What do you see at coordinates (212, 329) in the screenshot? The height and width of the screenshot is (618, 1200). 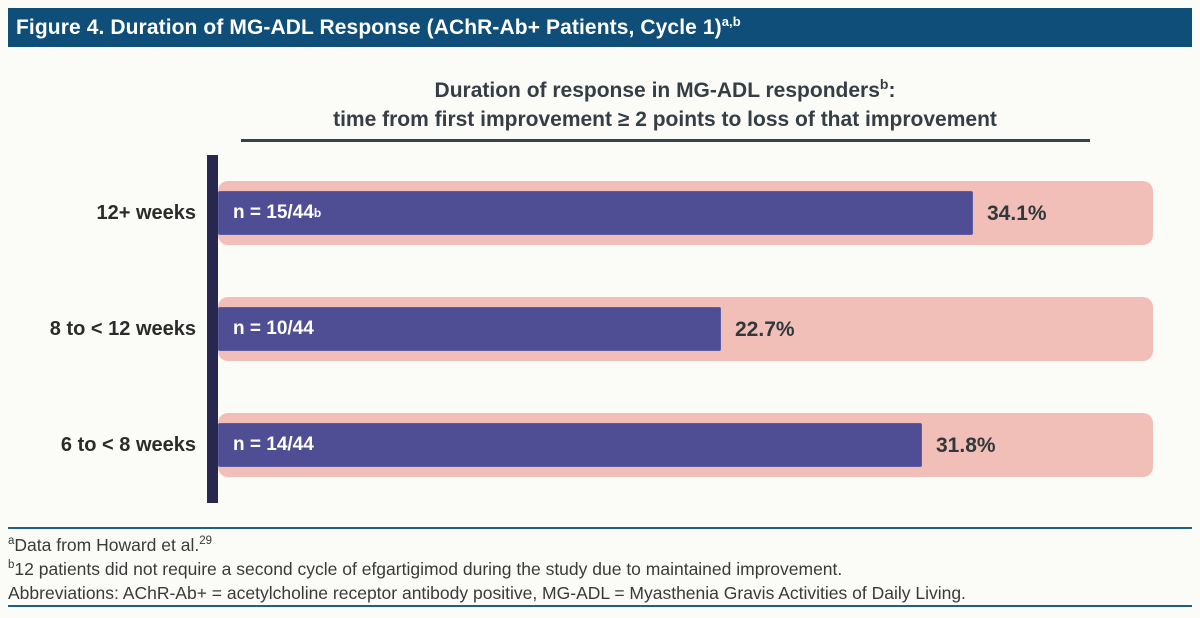 I see `y-axis-line` at bounding box center [212, 329].